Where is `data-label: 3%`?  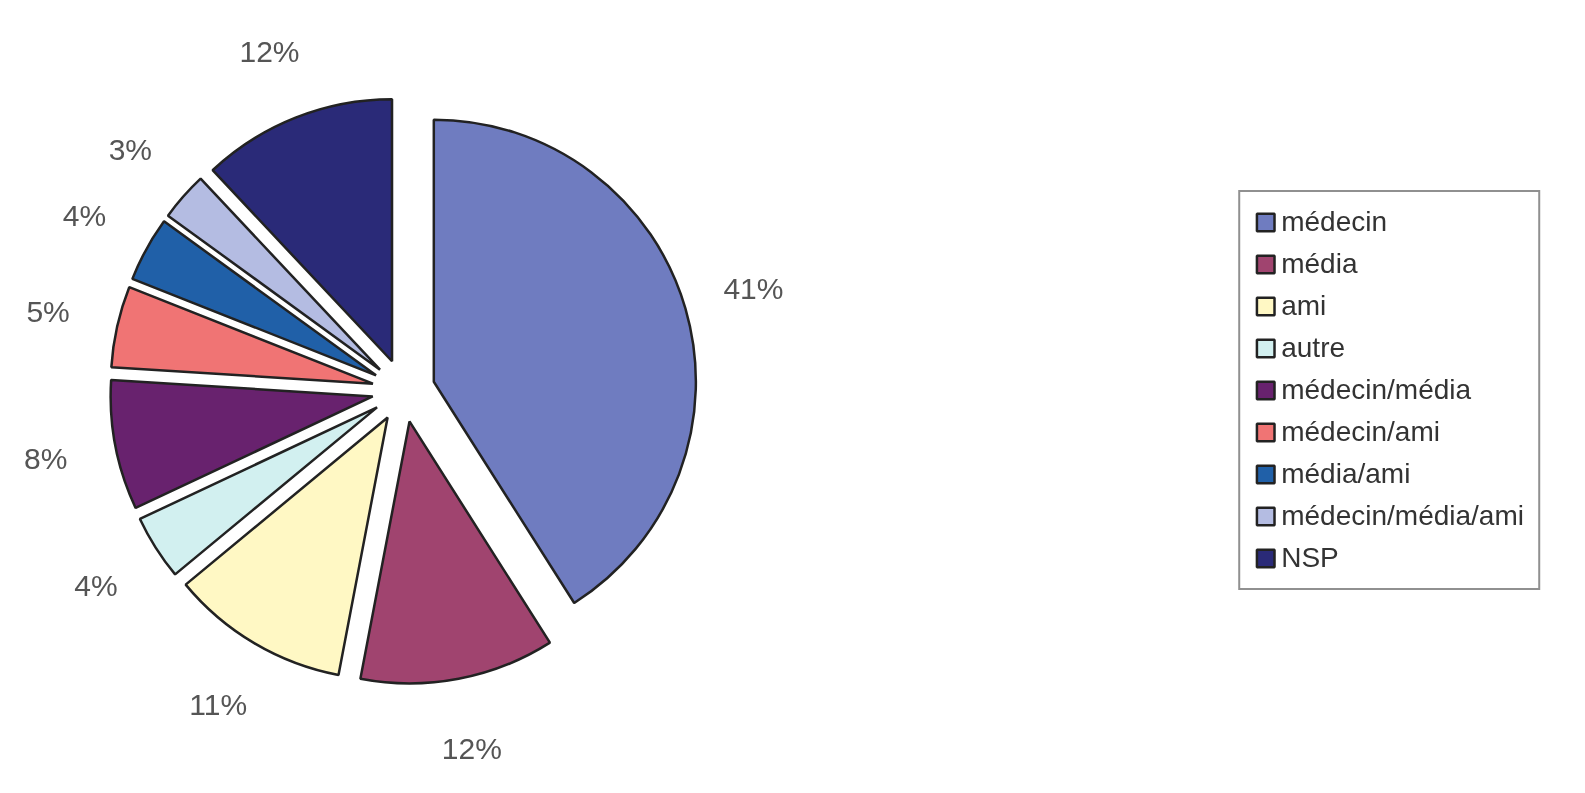 data-label: 3% is located at coordinates (130, 150).